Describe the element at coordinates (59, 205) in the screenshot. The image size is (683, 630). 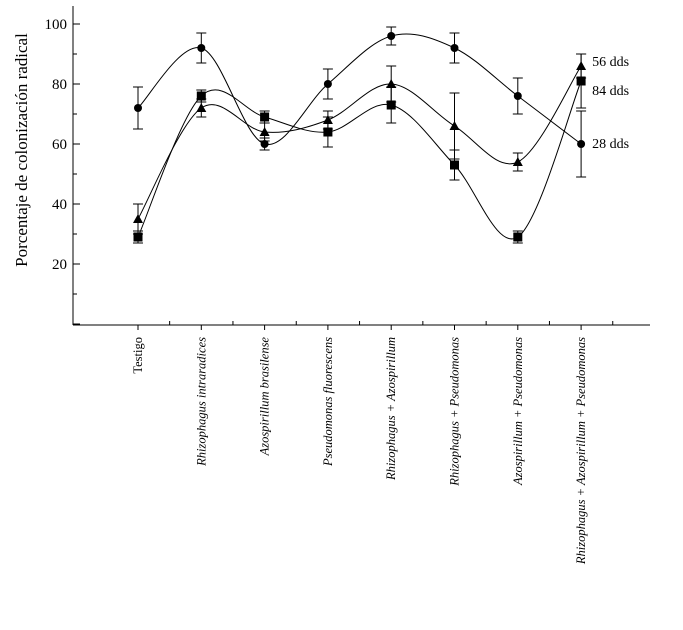
I see `y-tick-label-40: 40` at that location.